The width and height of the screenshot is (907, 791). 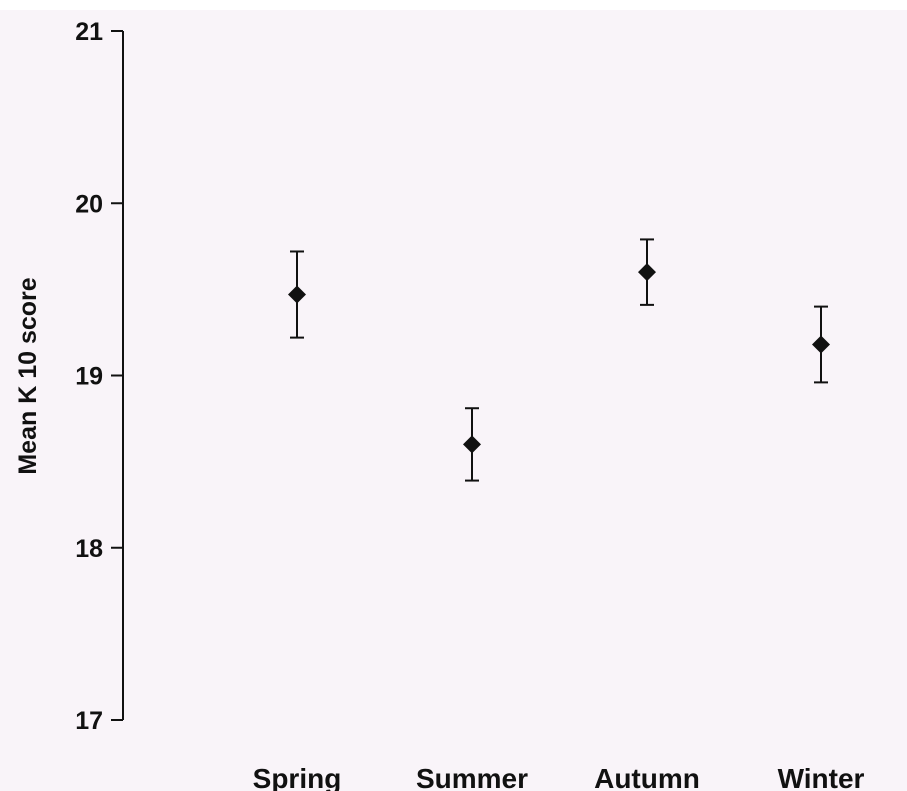 I want to click on y-tick-label: 18, so click(x=89, y=549).